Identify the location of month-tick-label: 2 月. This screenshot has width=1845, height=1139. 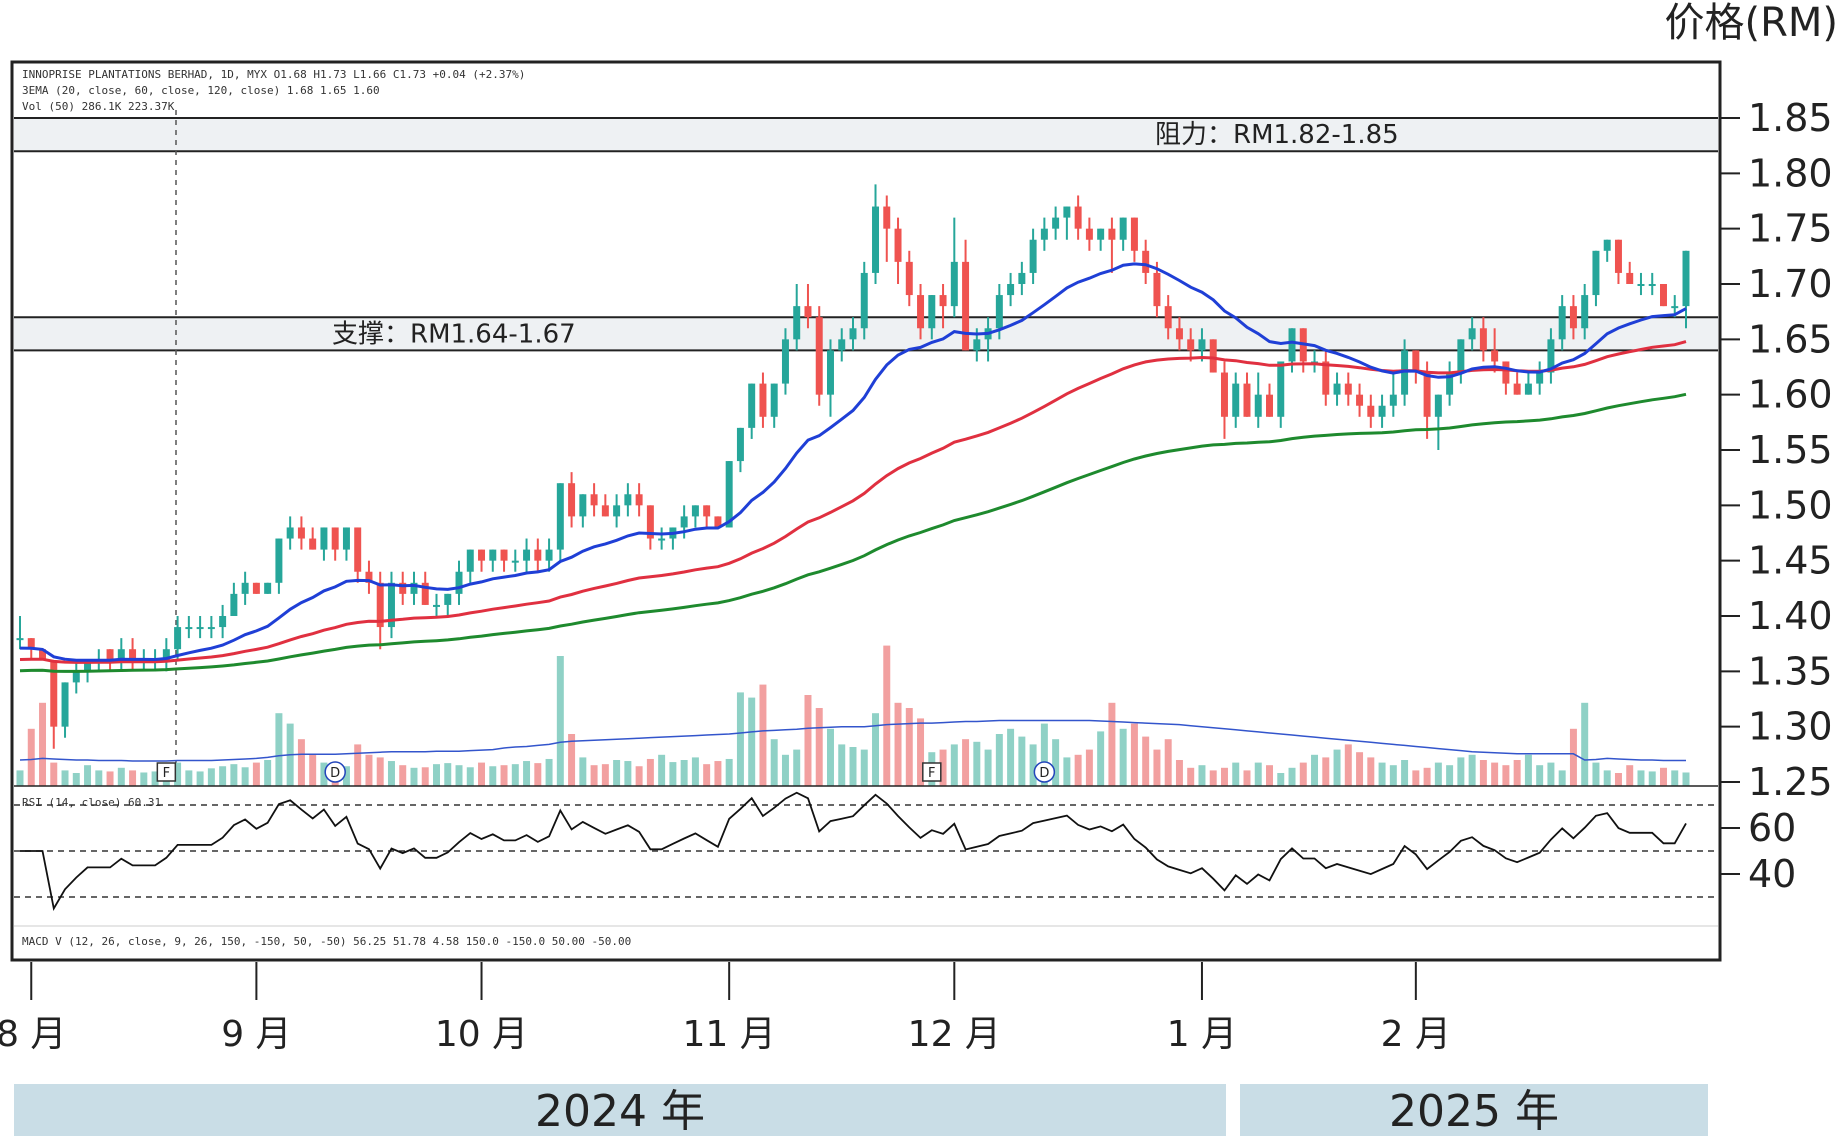
(1416, 1034).